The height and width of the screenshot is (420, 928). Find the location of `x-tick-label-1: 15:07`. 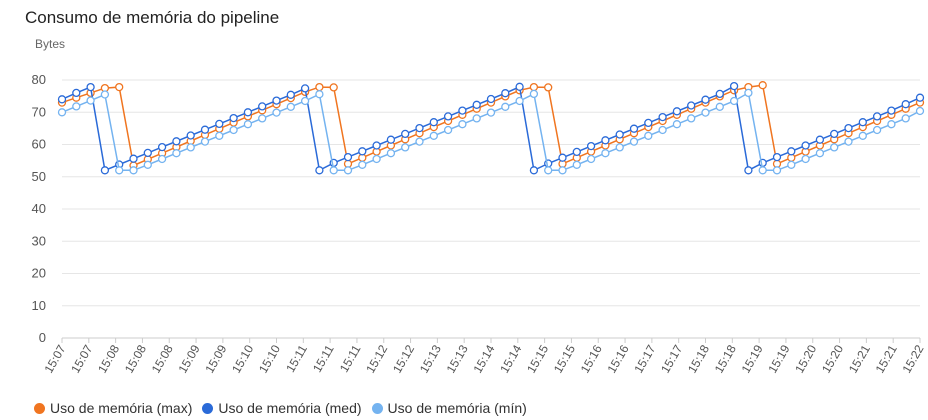

x-tick-label-1: 15:07 is located at coordinates (81, 358).